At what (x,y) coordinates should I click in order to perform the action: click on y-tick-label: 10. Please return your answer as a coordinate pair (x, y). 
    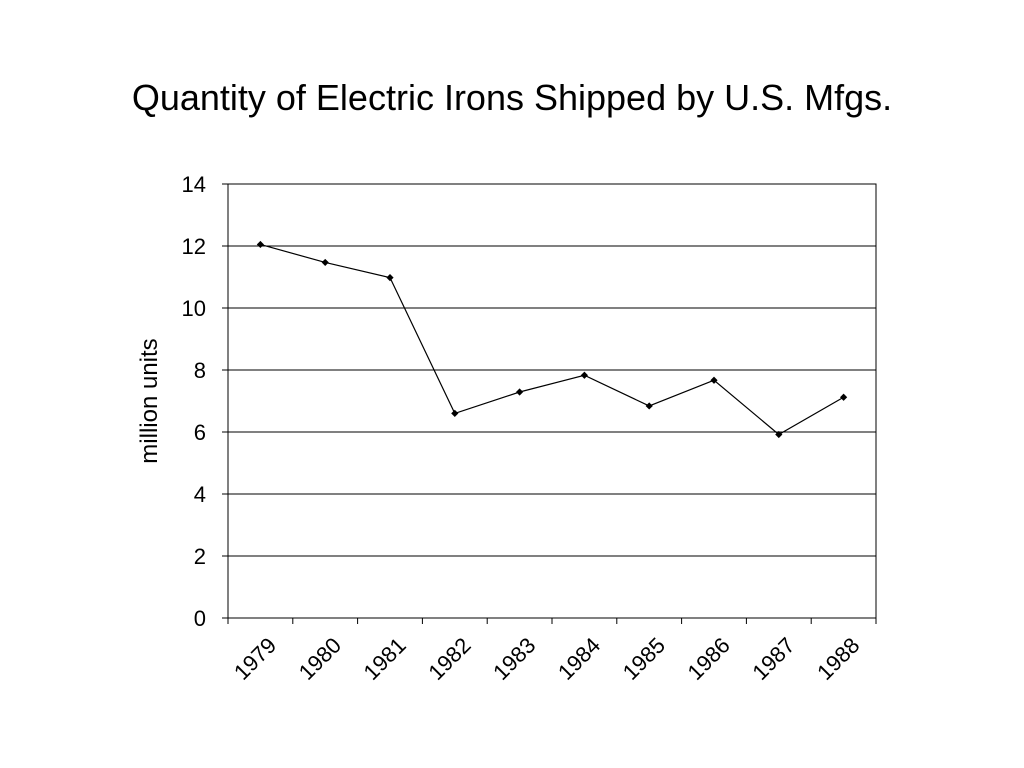
    Looking at the image, I should click on (194, 308).